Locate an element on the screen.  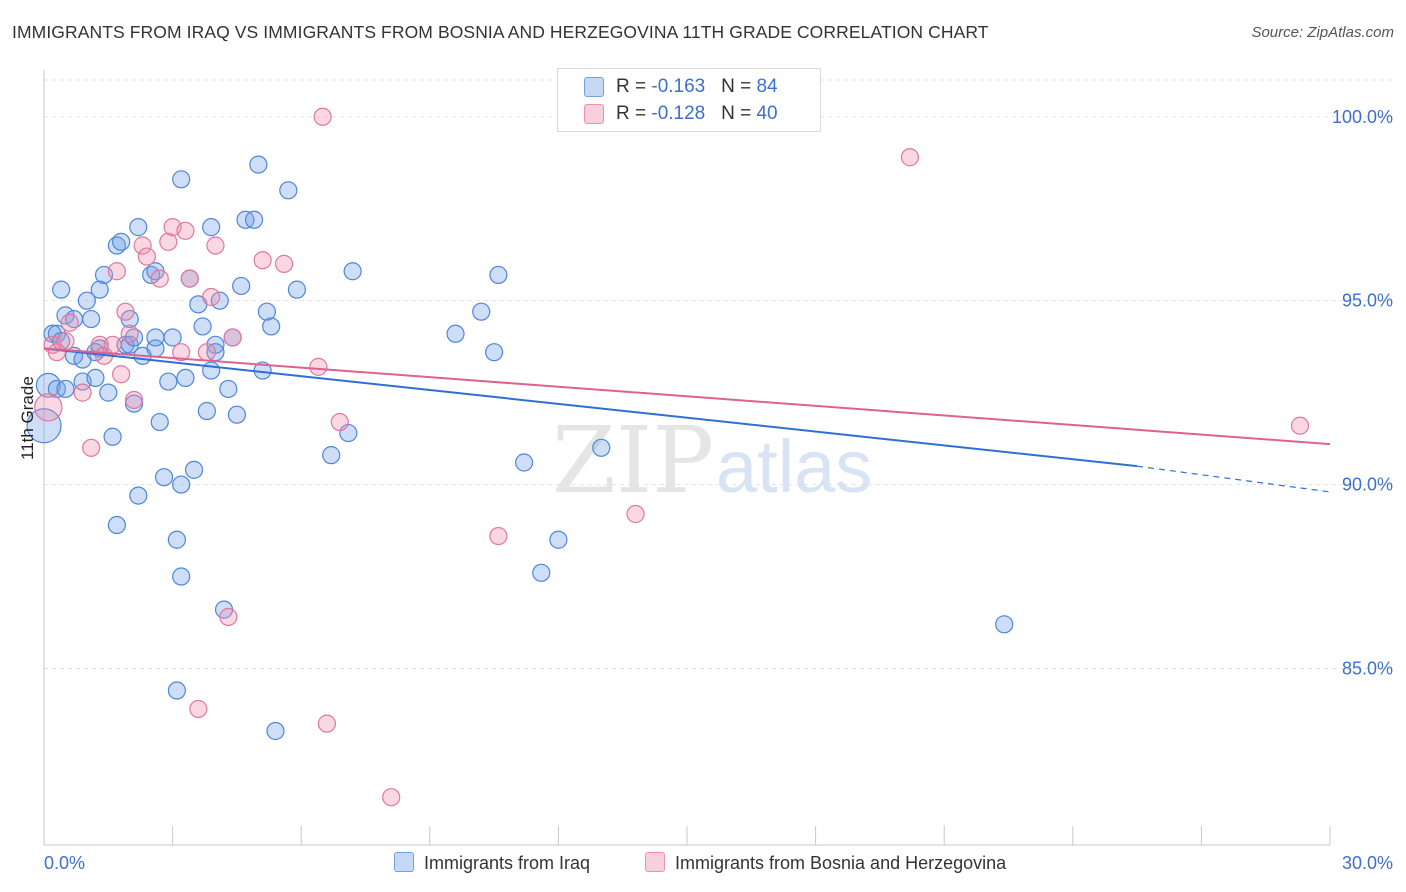
iraq-trend-line is located at coordinates (590, 407).